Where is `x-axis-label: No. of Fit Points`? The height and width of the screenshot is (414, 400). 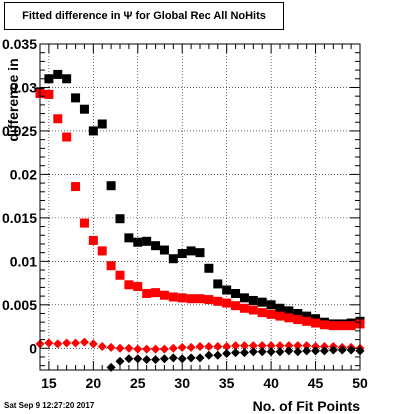
x-axis-label: No. of Fit Points is located at coordinates (307, 406).